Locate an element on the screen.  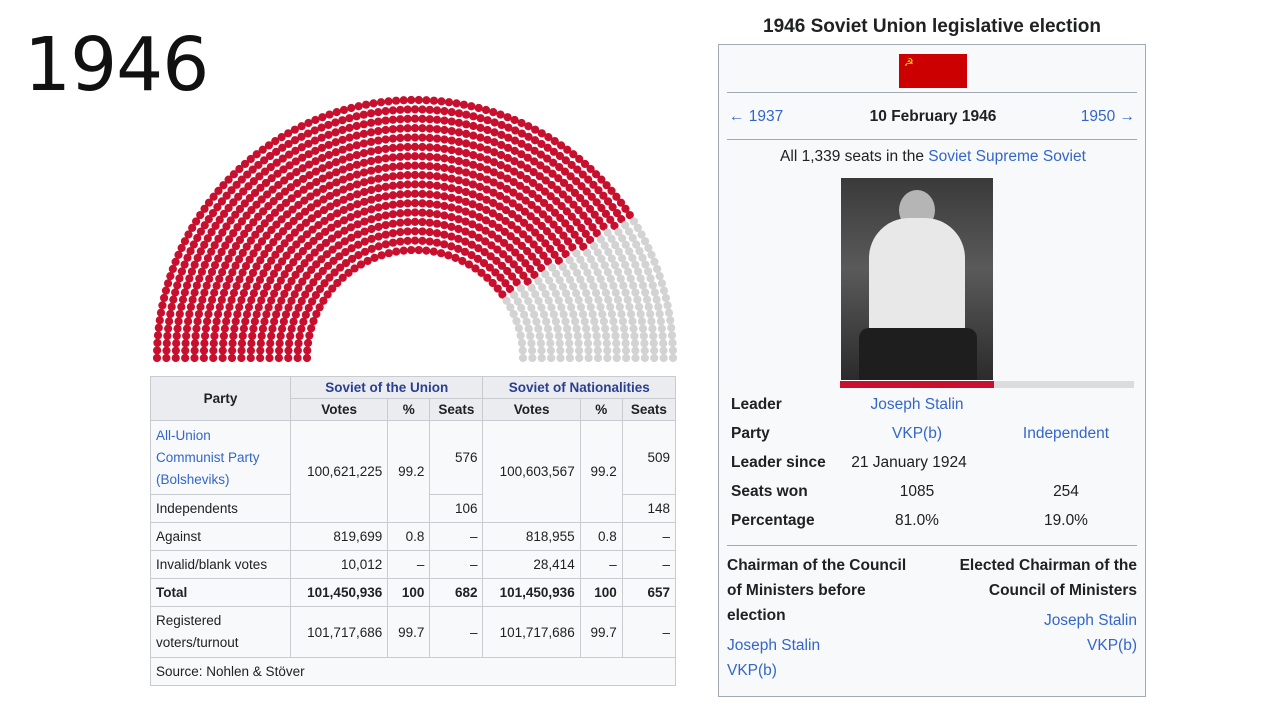
elected-chairman-link: Joseph Stalin is located at coordinates (1090, 620).